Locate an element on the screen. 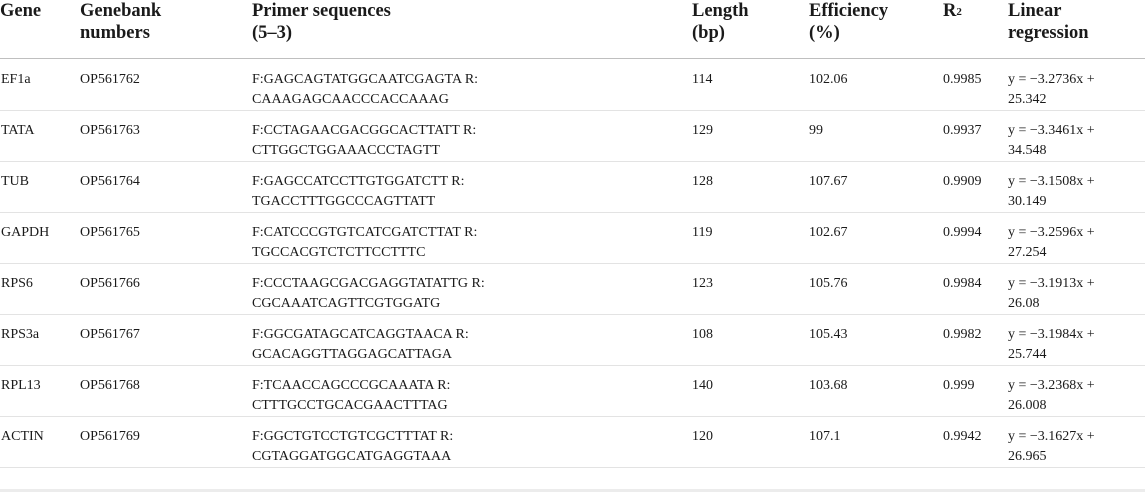 This screenshot has height=492, width=1145. cell-efficiency: 107.1 is located at coordinates (825, 436).